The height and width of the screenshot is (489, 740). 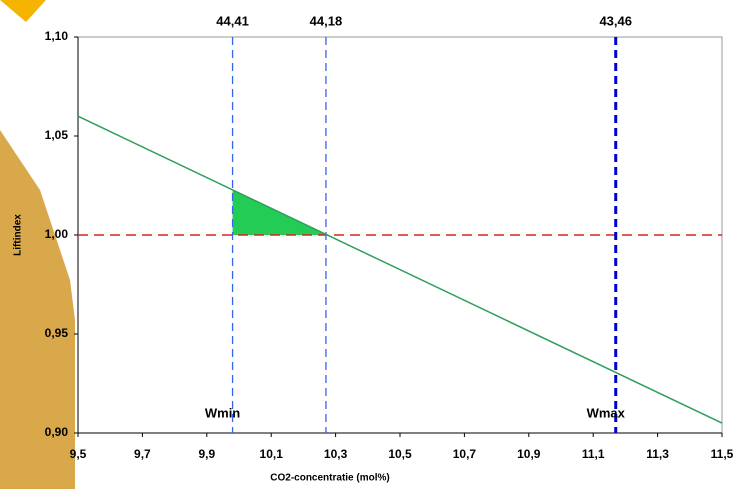 What do you see at coordinates (329, 478) in the screenshot?
I see `x-axis-label: CO2-concentratie (mol%)` at bounding box center [329, 478].